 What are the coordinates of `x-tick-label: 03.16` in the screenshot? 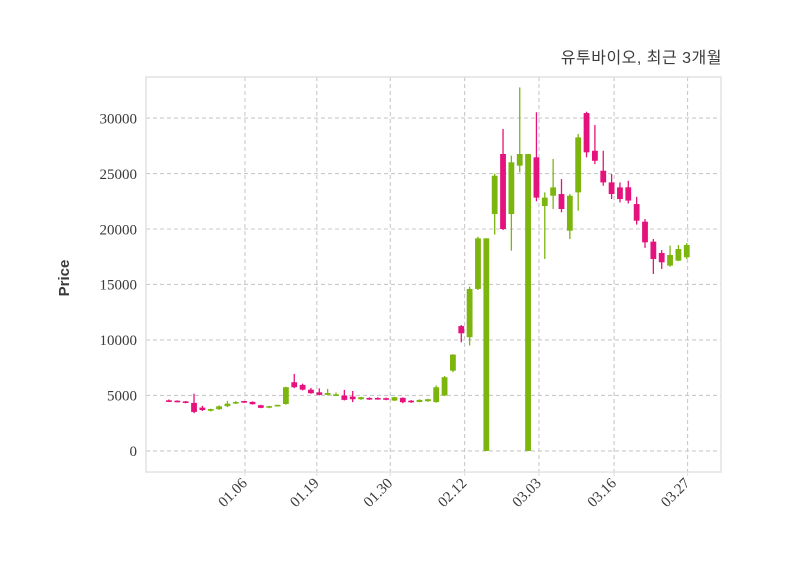 It's located at (603, 493).